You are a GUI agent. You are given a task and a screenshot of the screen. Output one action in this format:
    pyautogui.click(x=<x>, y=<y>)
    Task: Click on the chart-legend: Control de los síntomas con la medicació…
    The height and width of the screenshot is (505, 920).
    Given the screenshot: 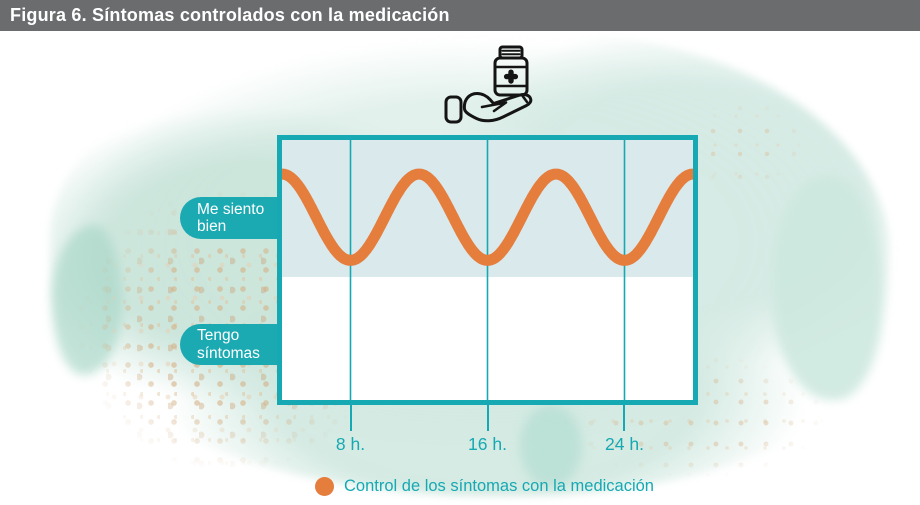 What is the action you would take?
    pyautogui.click(x=484, y=486)
    